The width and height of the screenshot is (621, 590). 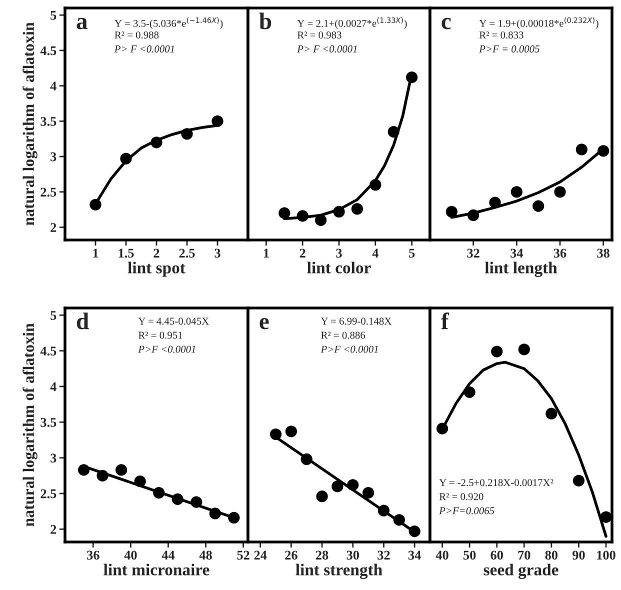 What do you see at coordinates (352, 23) in the screenshot?
I see `annotation: Y = 2.1+(0.0027*e$^{(1.33X)}$)` at bounding box center [352, 23].